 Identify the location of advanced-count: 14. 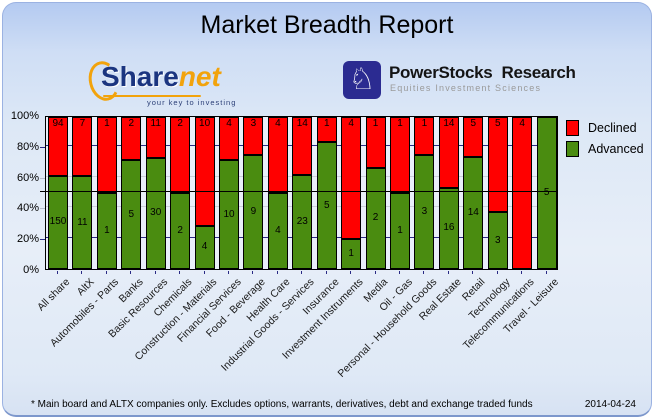
(473, 212).